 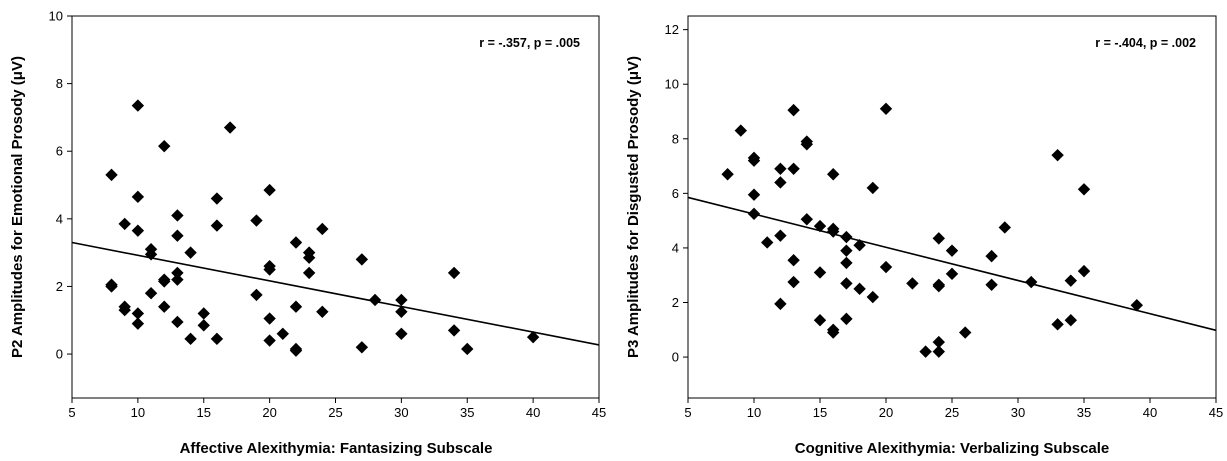 What do you see at coordinates (59, 218) in the screenshot?
I see `chart-left-y-tick-label: 4` at bounding box center [59, 218].